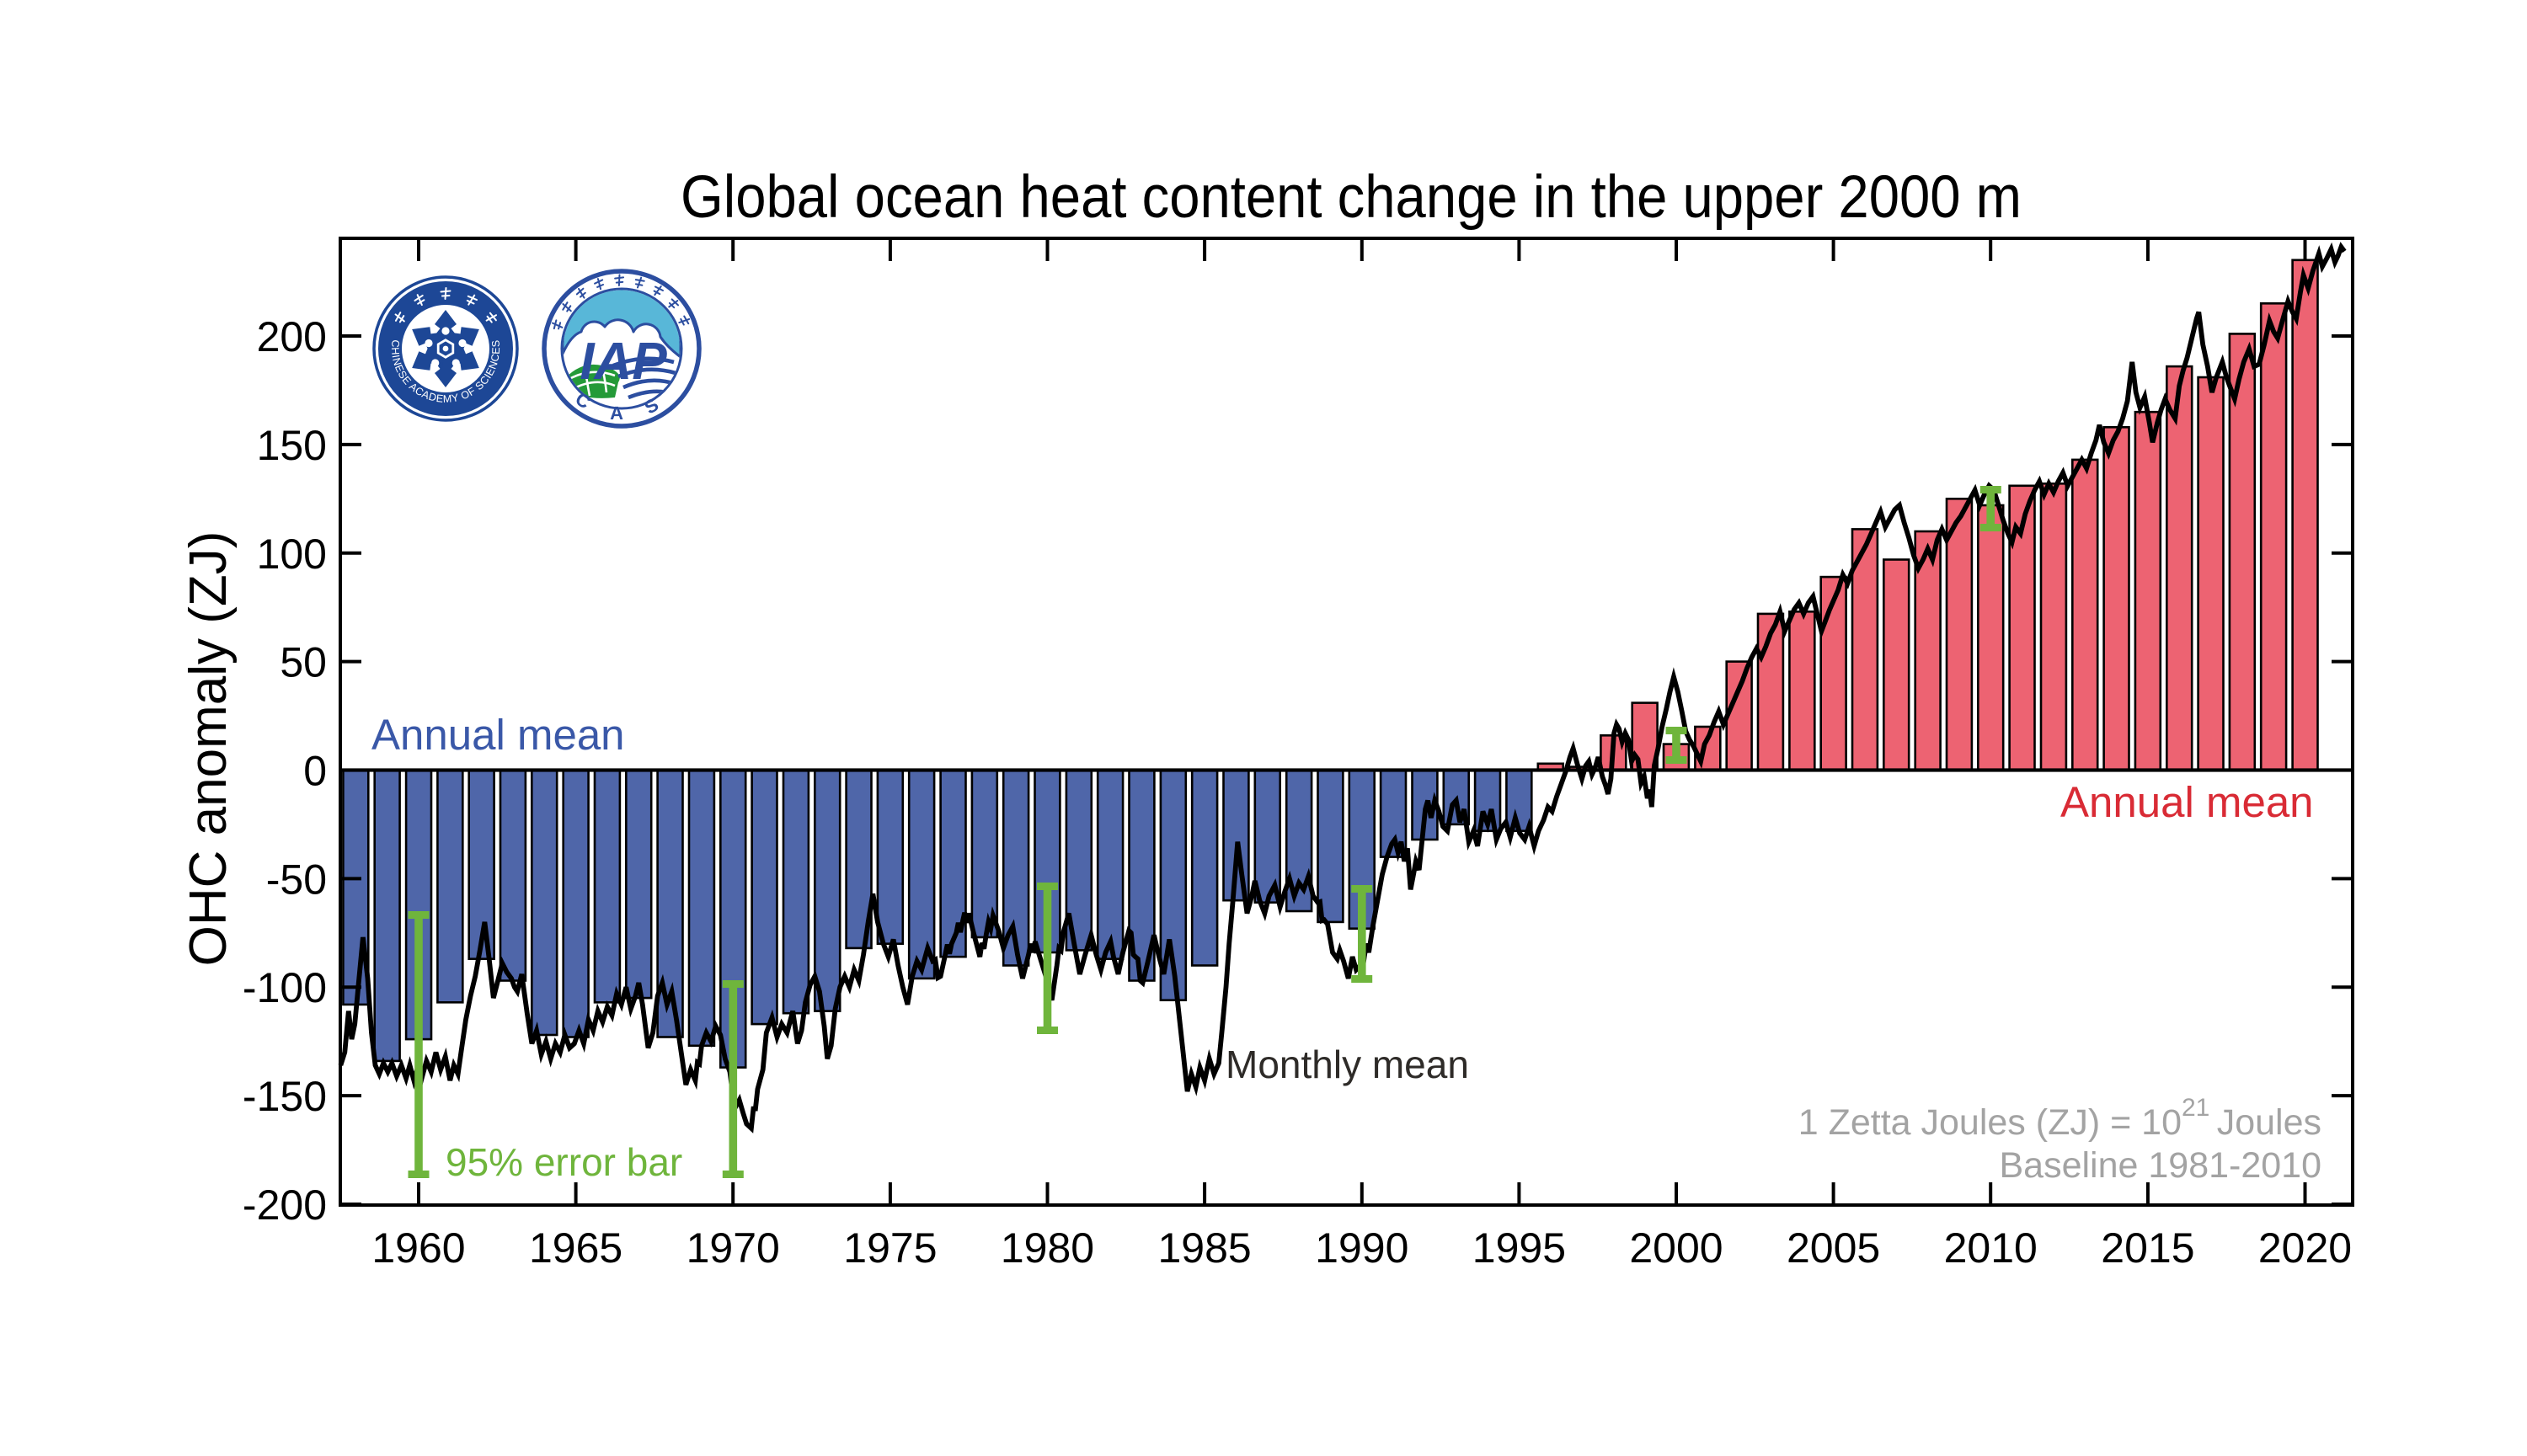 This screenshot has height=1456, width=2527. What do you see at coordinates (292, 554) in the screenshot?
I see `svg-text: 100` at bounding box center [292, 554].